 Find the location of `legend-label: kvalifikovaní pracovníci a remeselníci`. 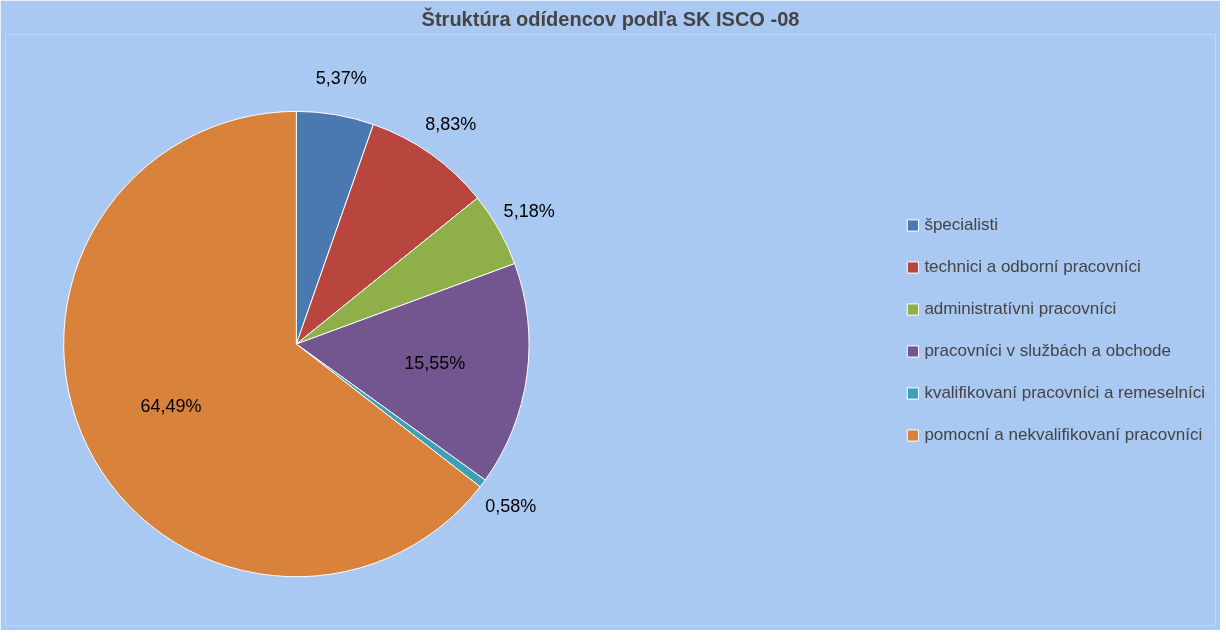

legend-label: kvalifikovaní pracovníci a remeselníci is located at coordinates (1064, 392).